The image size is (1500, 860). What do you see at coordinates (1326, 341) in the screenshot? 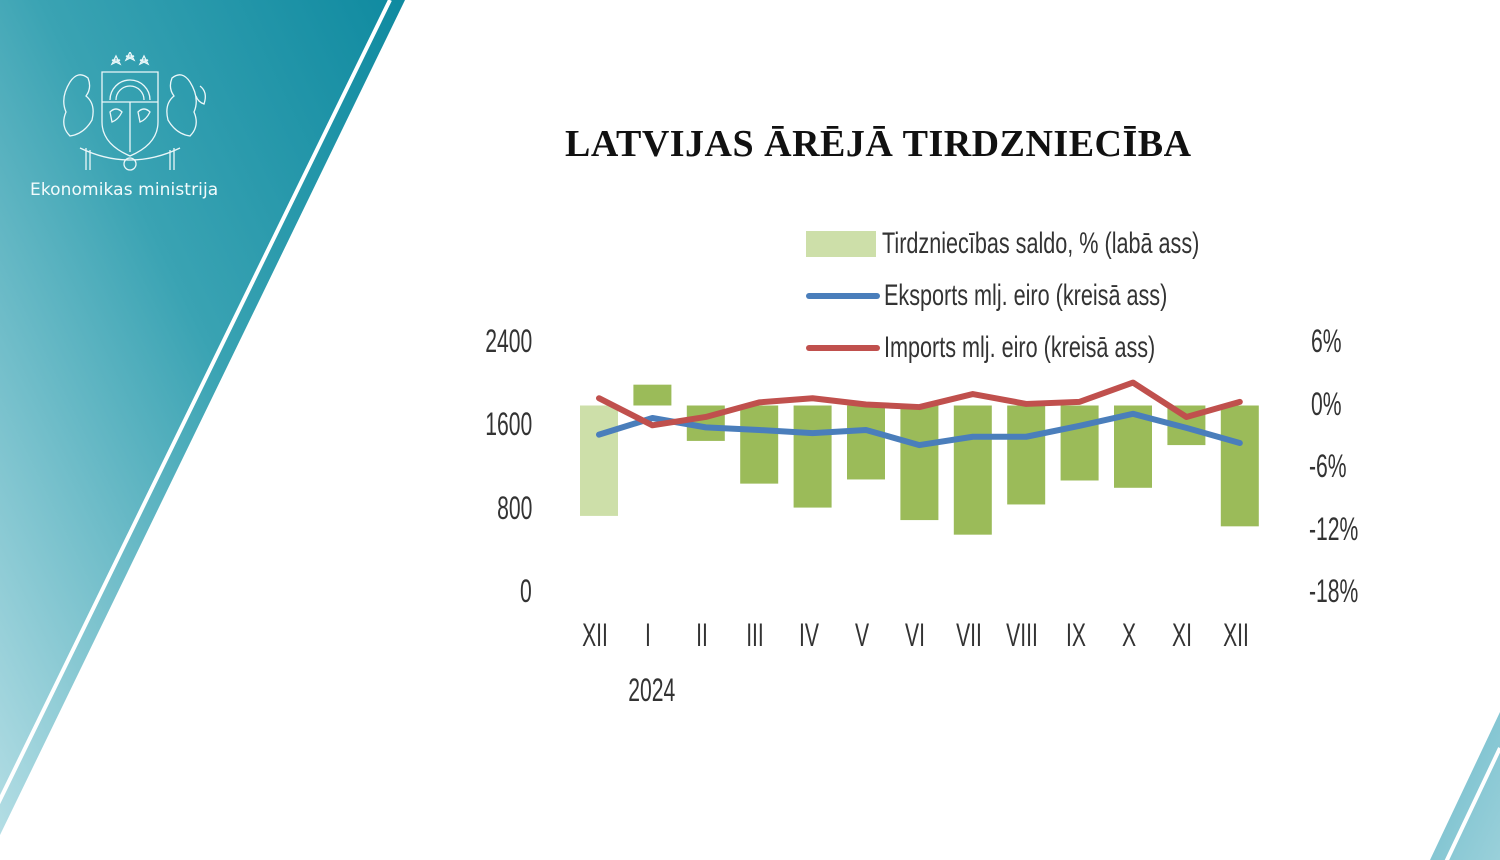
I see `right-axis-tick: 6%` at bounding box center [1326, 341].